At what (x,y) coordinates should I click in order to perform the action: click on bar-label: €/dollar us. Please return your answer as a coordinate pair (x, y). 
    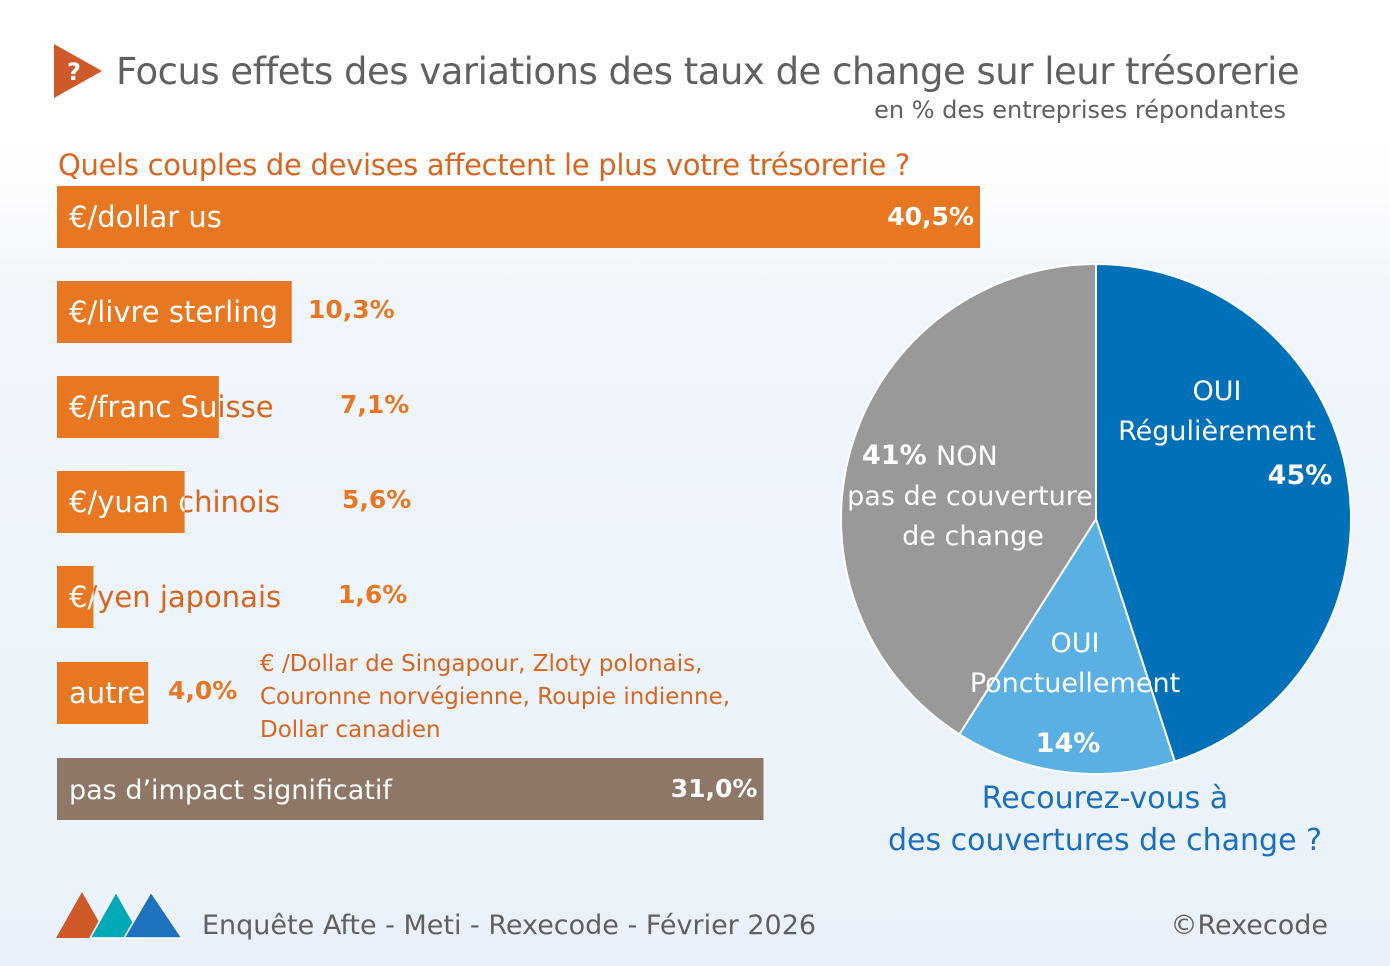
    Looking at the image, I should click on (145, 217).